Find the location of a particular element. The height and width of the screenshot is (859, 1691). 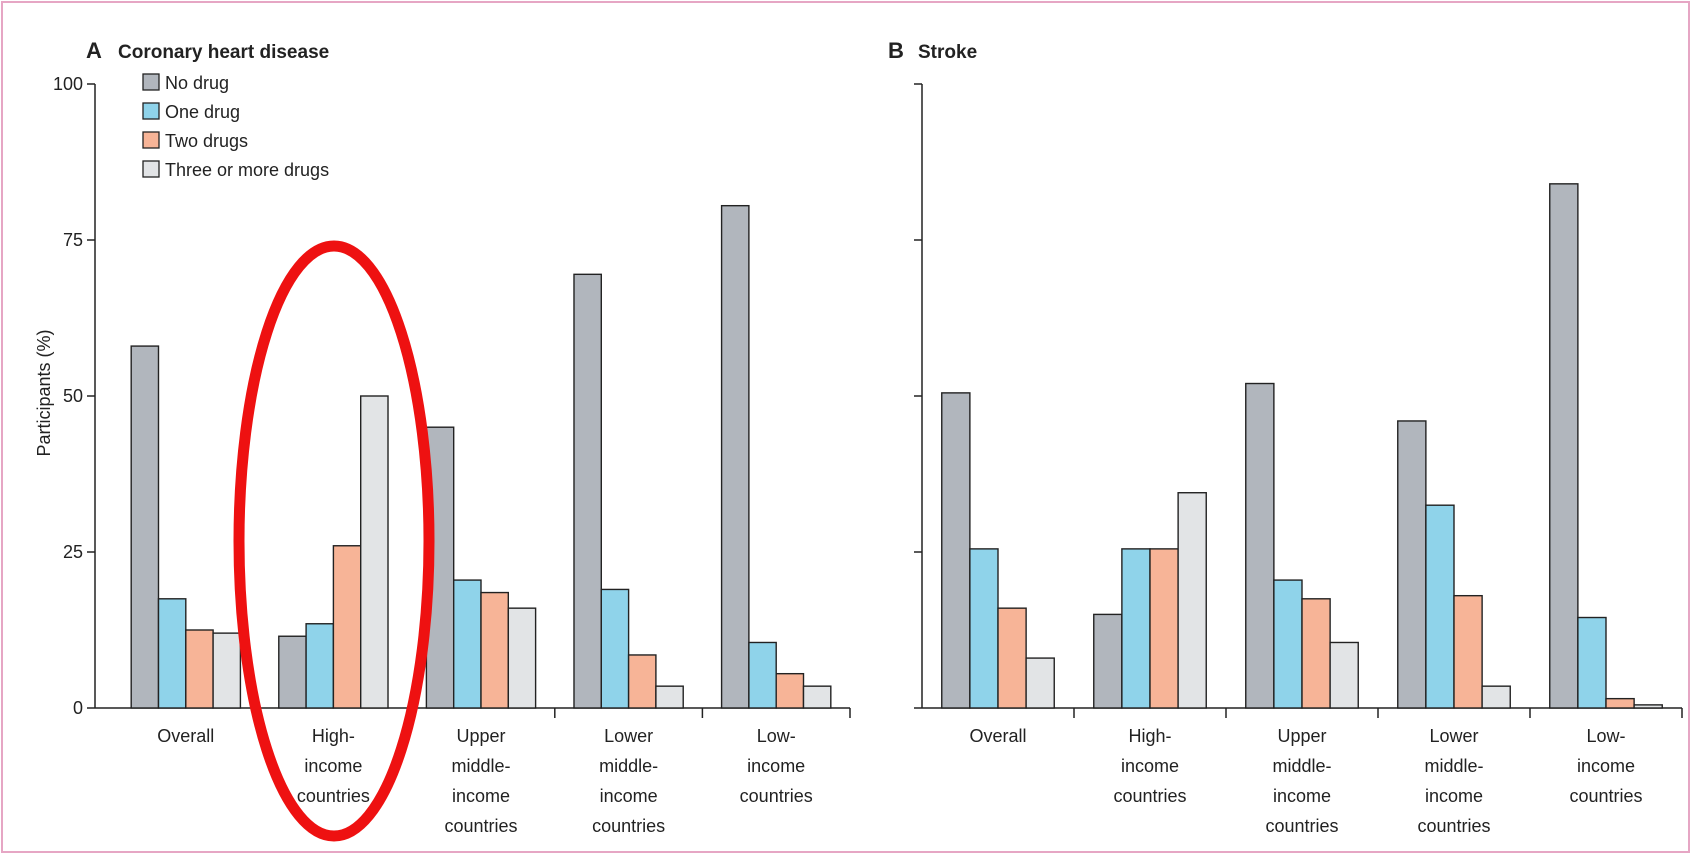

legend-label-no-drug: No drug is located at coordinates (197, 83).